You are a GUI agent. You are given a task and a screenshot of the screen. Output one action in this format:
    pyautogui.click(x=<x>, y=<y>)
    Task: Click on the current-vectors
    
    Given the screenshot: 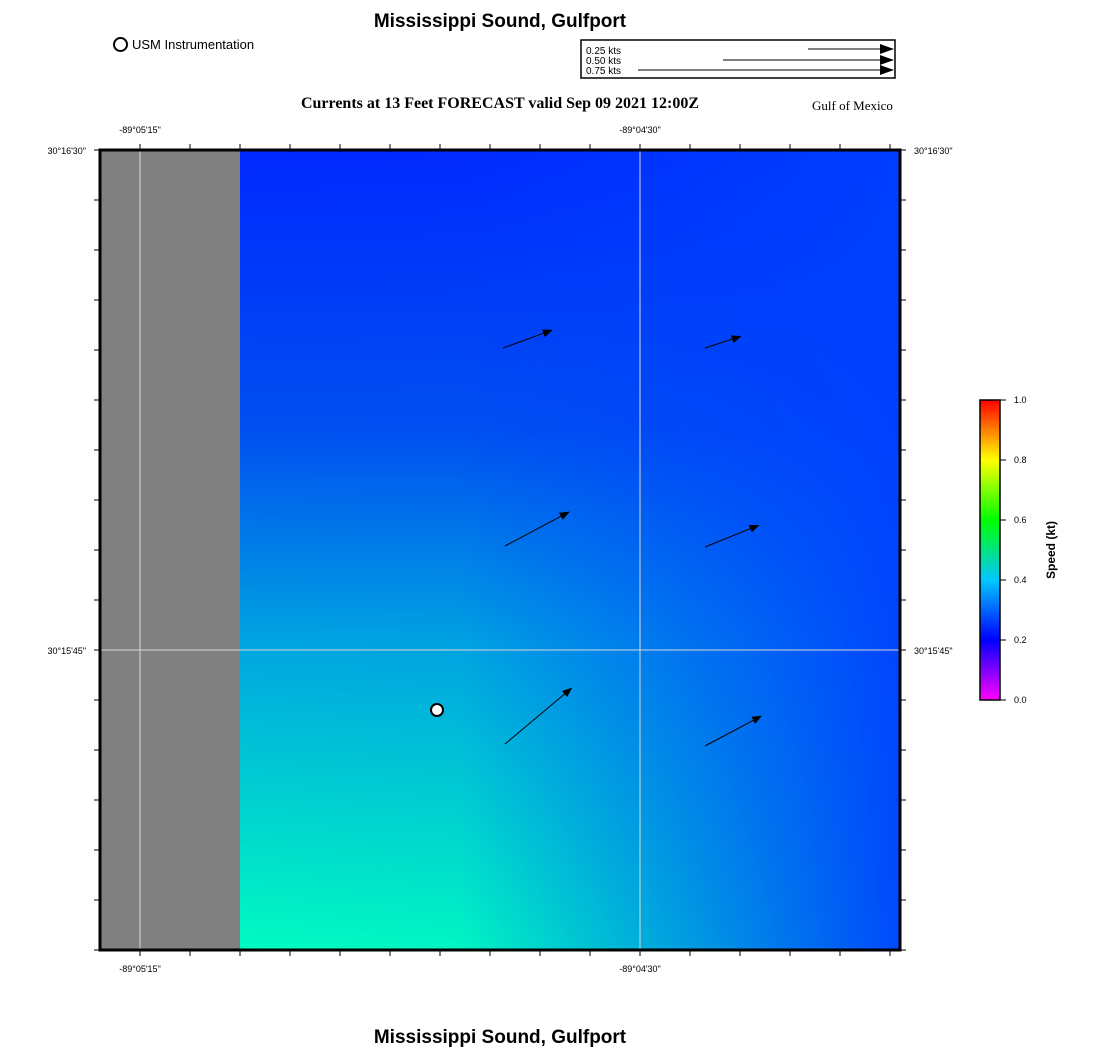 What is the action you would take?
    pyautogui.click(x=632, y=538)
    